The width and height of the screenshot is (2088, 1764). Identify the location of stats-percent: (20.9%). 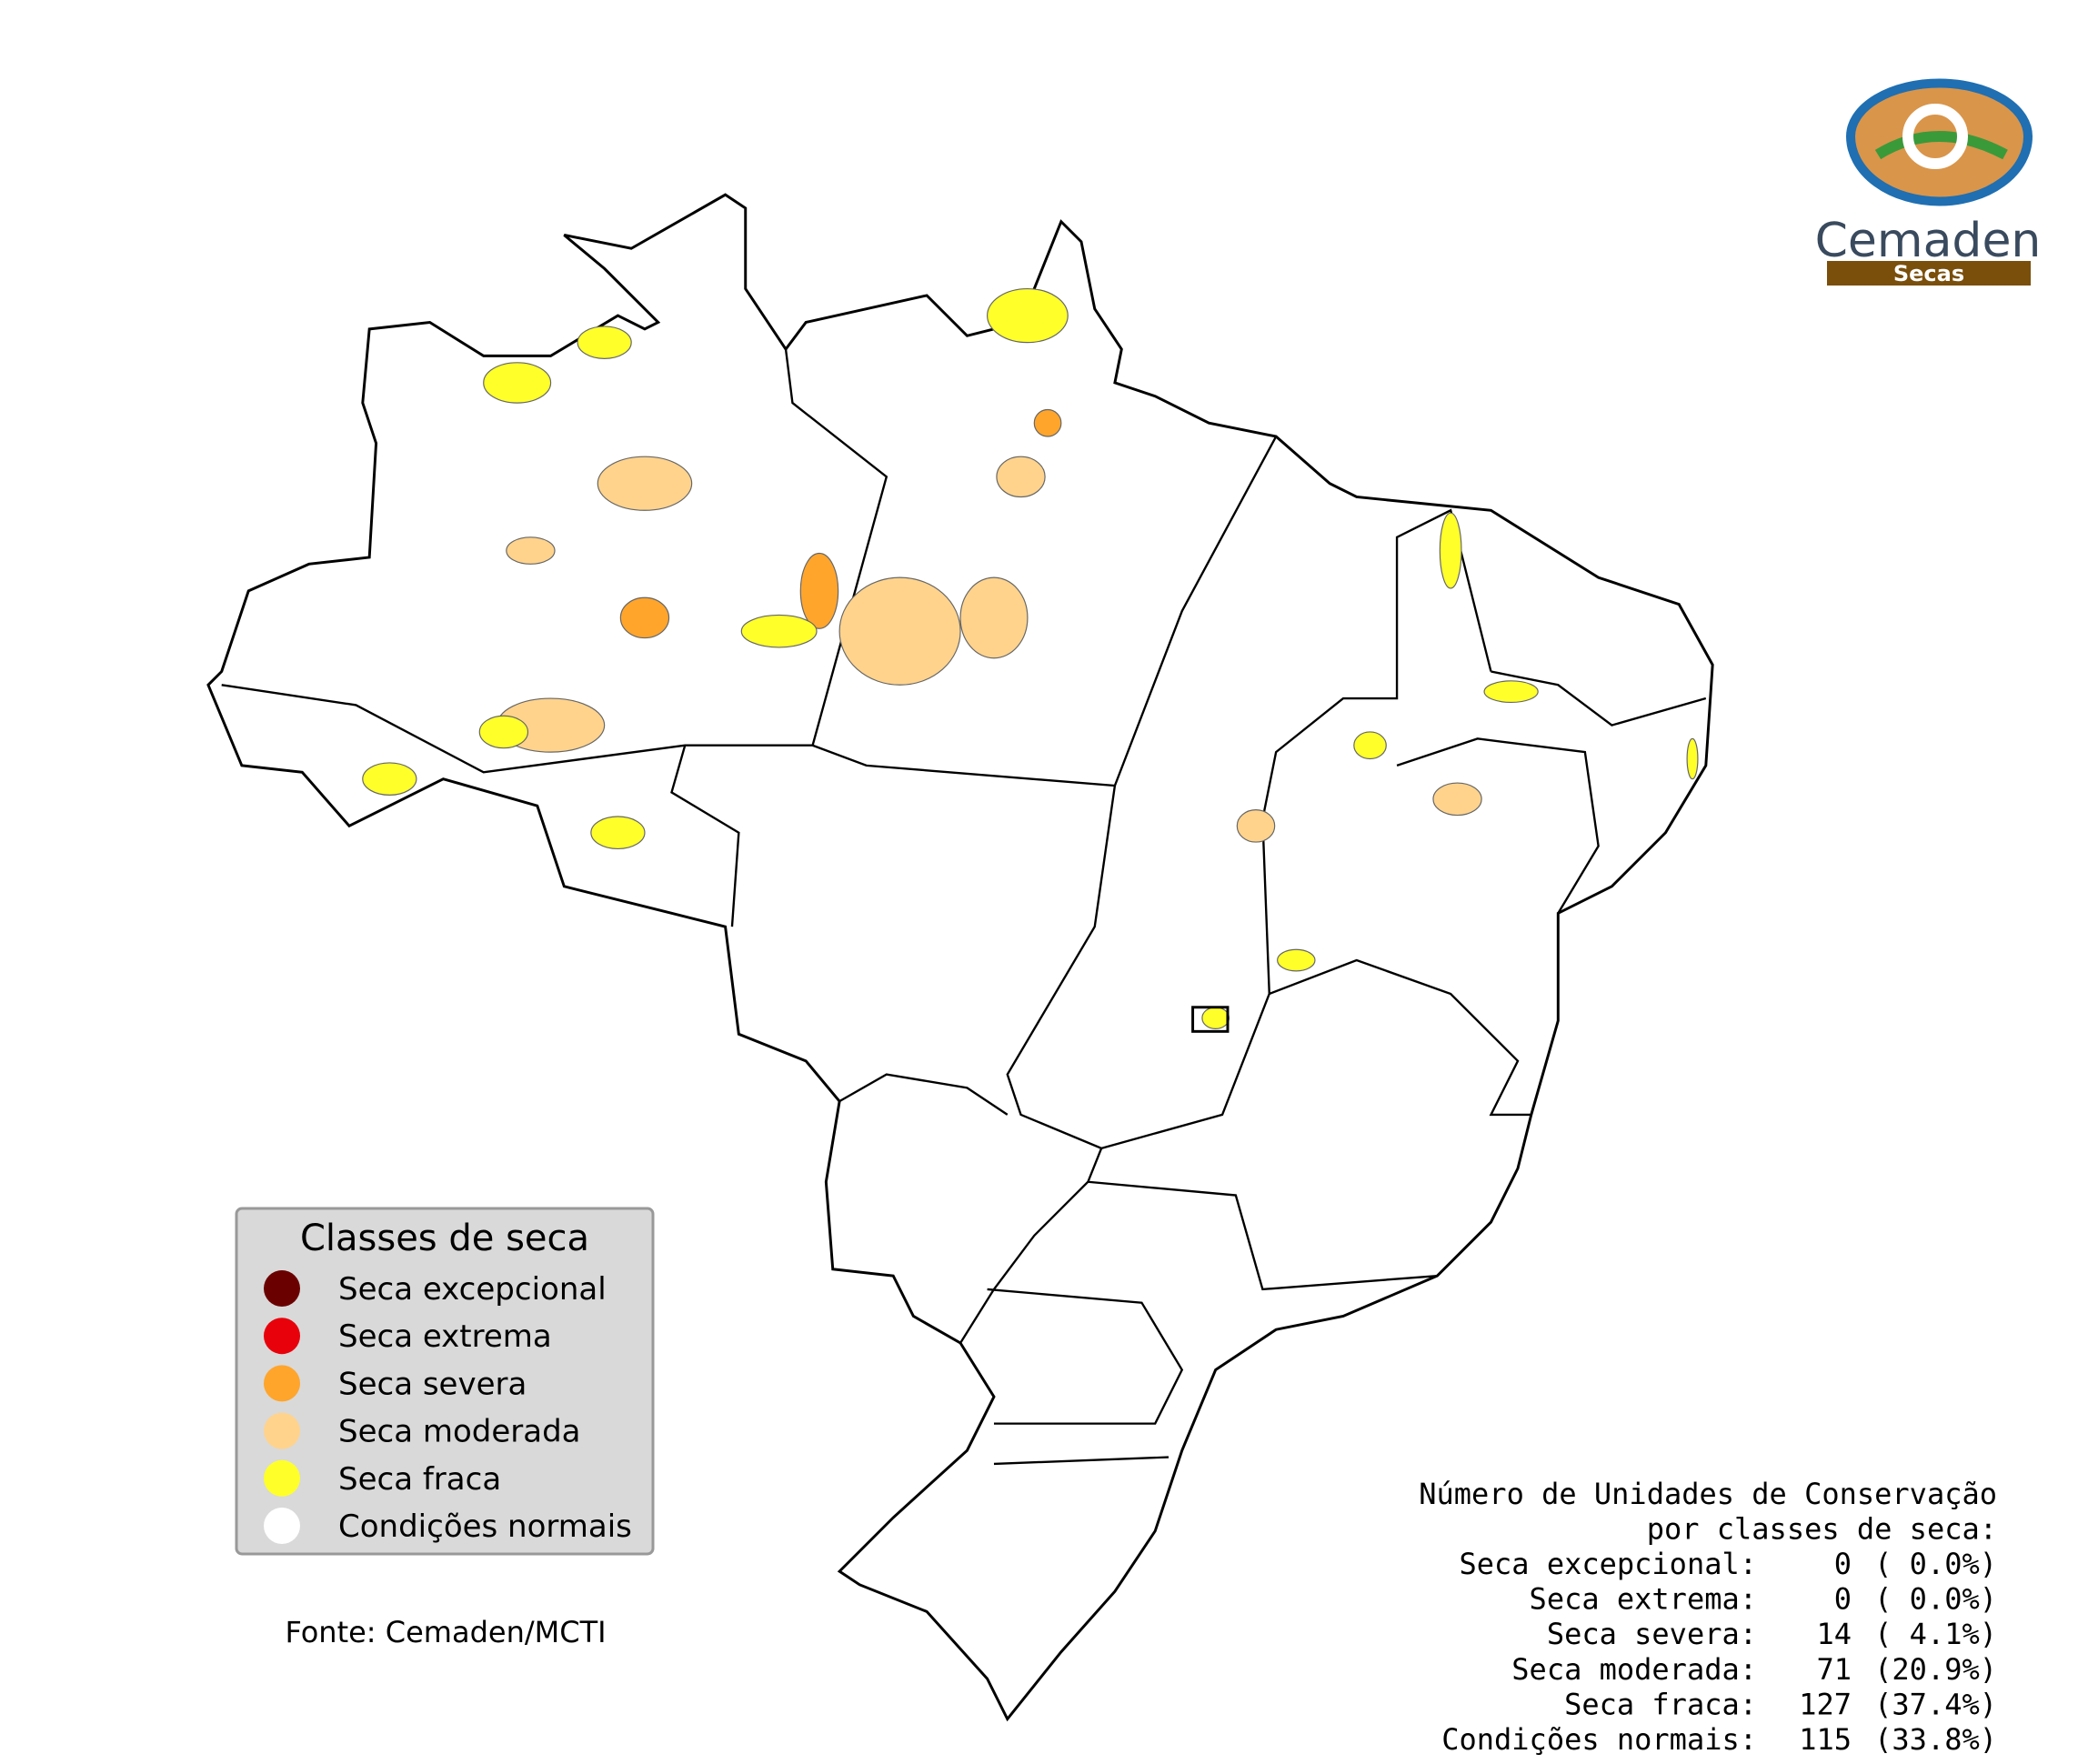
(1935, 1669).